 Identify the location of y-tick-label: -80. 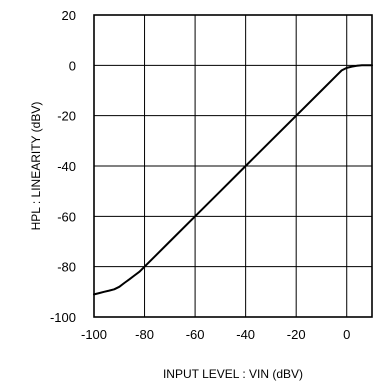
(66, 267).